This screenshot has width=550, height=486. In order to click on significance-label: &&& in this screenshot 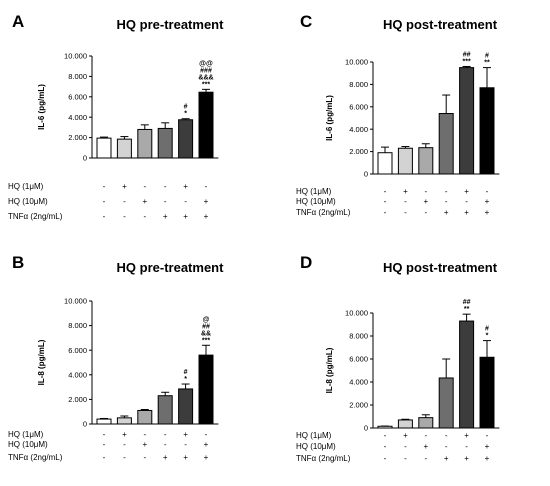, I will do `click(205, 77)`.